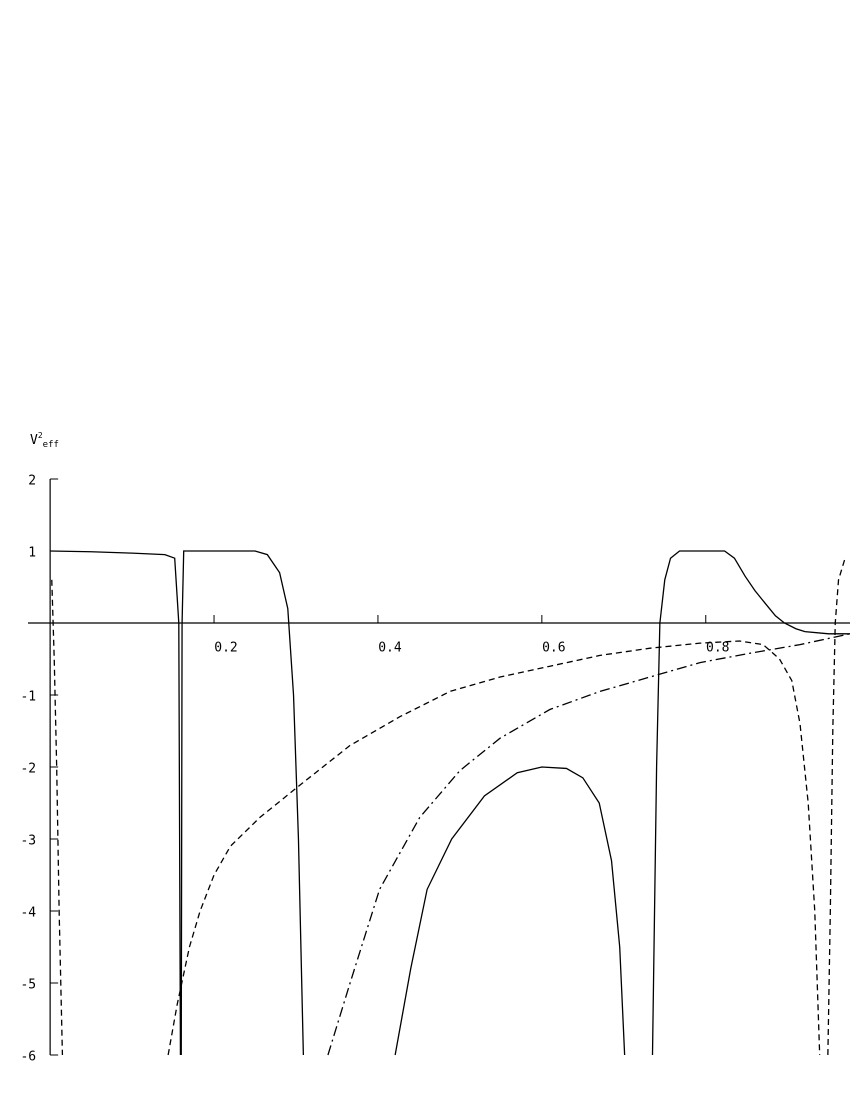 Image resolution: width=850 pixels, height=1104 pixels. Describe the element at coordinates (28, 1057) in the screenshot. I see `y-tick-label: -6` at that location.